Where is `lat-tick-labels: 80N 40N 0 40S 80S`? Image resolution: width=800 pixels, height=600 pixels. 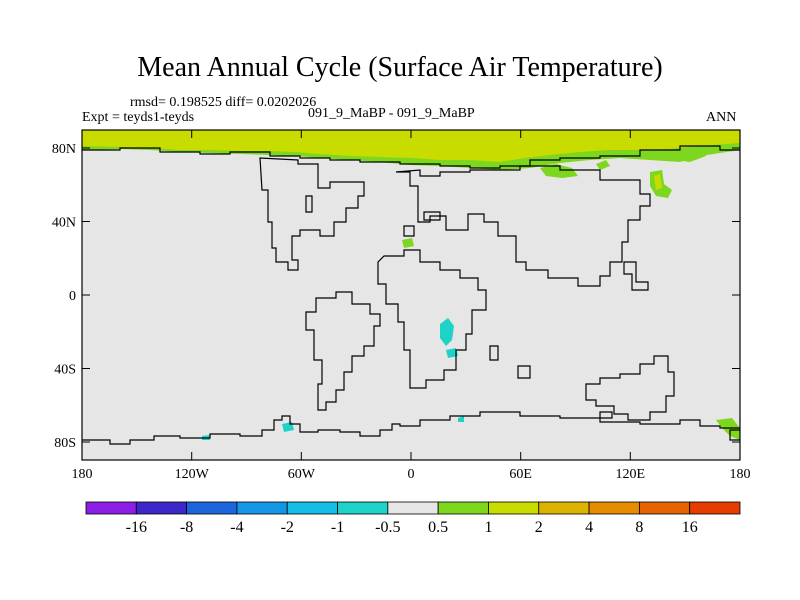 lat-tick-labels: 80N 40N 0 40S 80S is located at coordinates (64, 296).